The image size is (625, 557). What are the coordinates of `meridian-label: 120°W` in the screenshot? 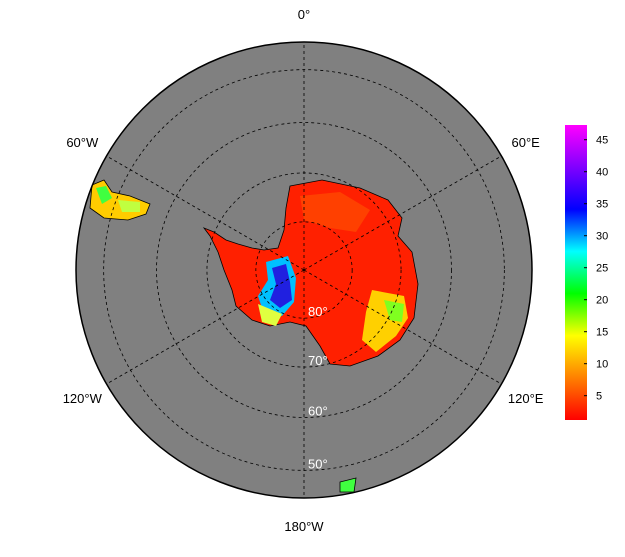 It's located at (83, 398).